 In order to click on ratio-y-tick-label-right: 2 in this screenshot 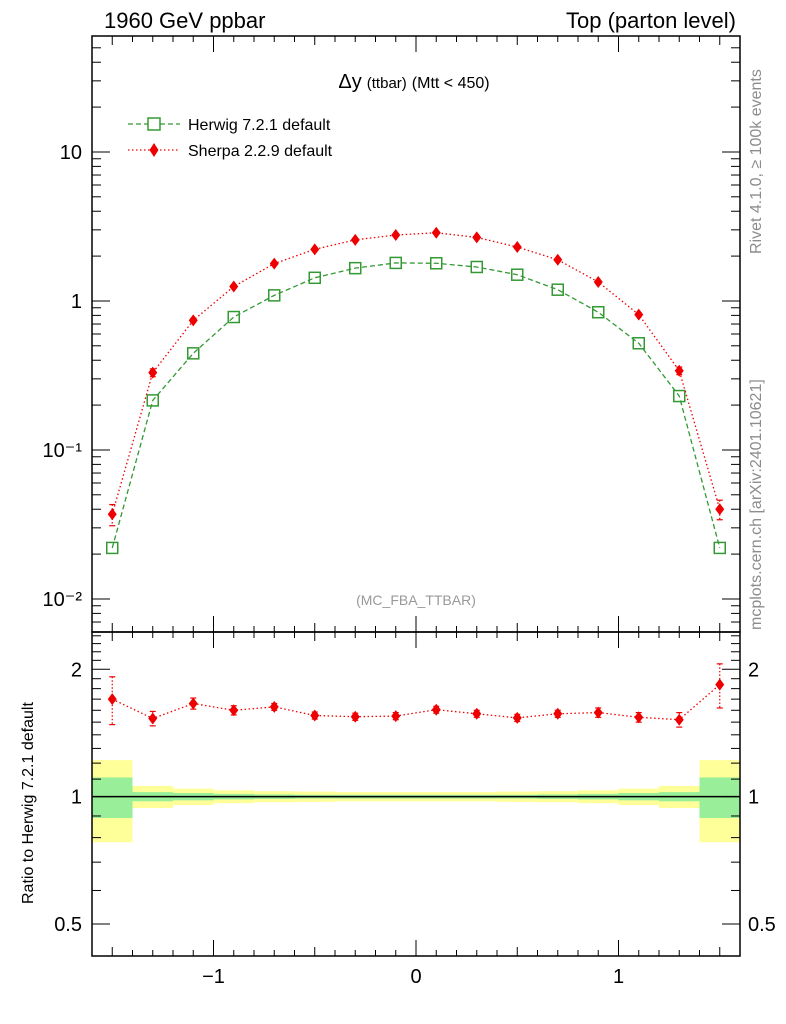, I will do `click(753, 670)`.